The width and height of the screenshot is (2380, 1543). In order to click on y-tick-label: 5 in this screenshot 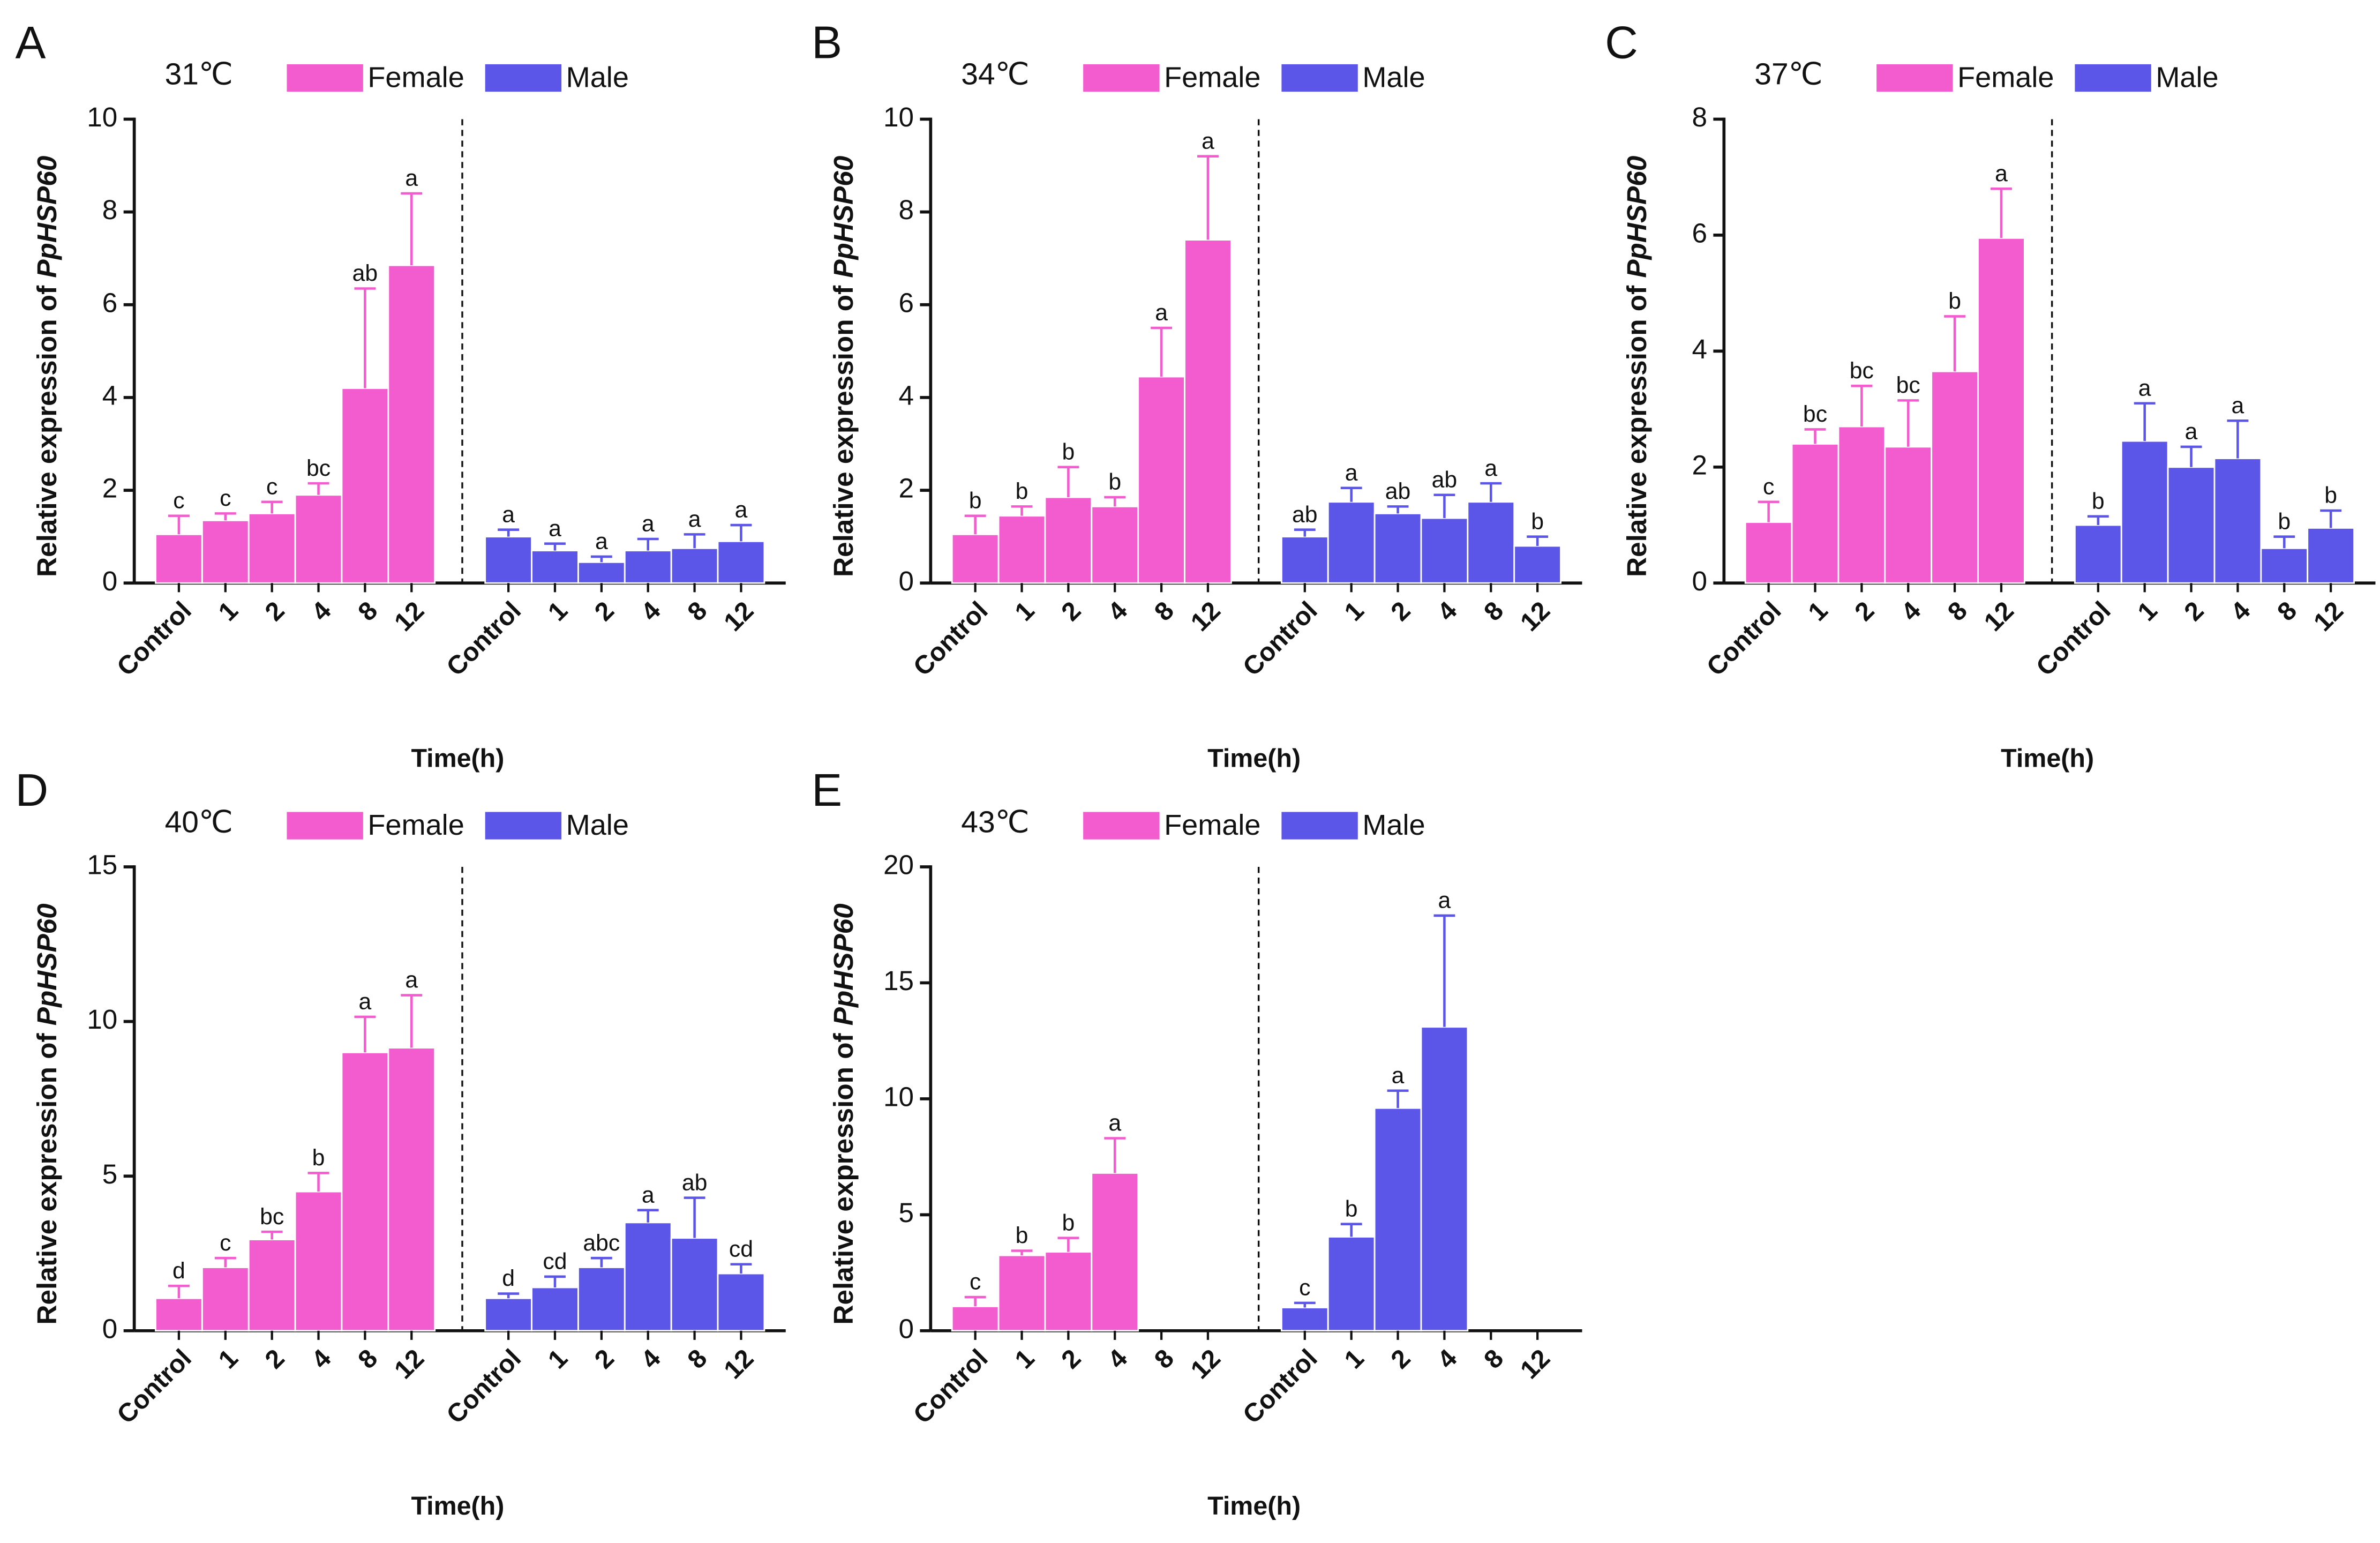, I will do `click(110, 1174)`.